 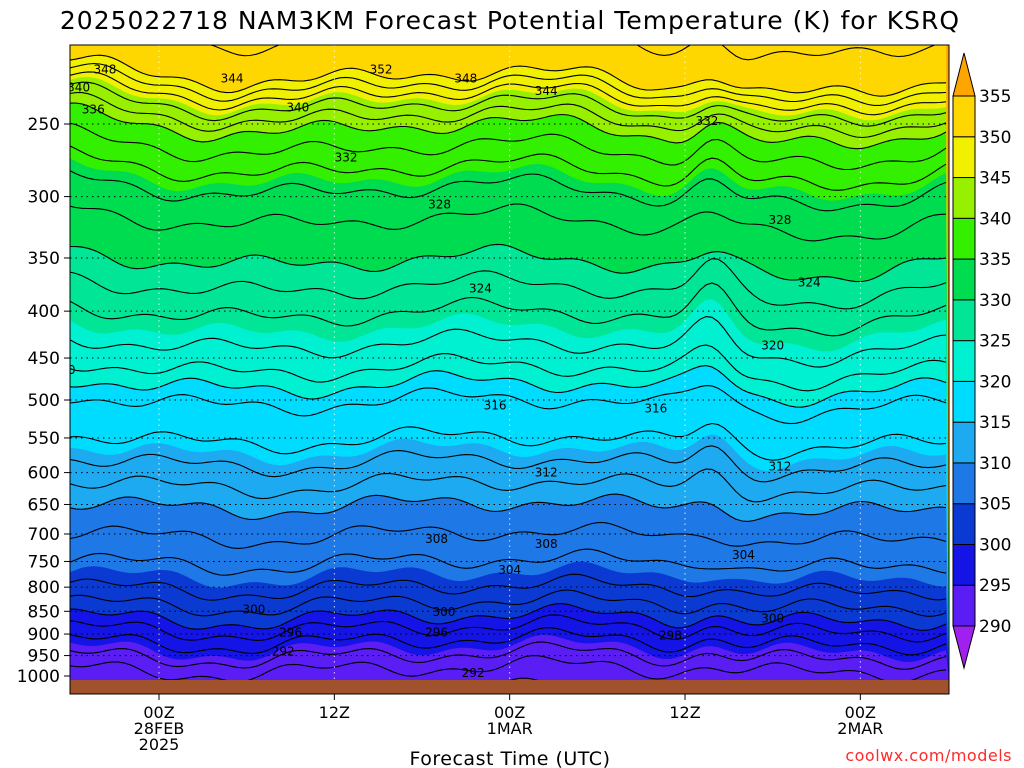 What do you see at coordinates (670, 635) in the screenshot?
I see `contour-label: 298` at bounding box center [670, 635].